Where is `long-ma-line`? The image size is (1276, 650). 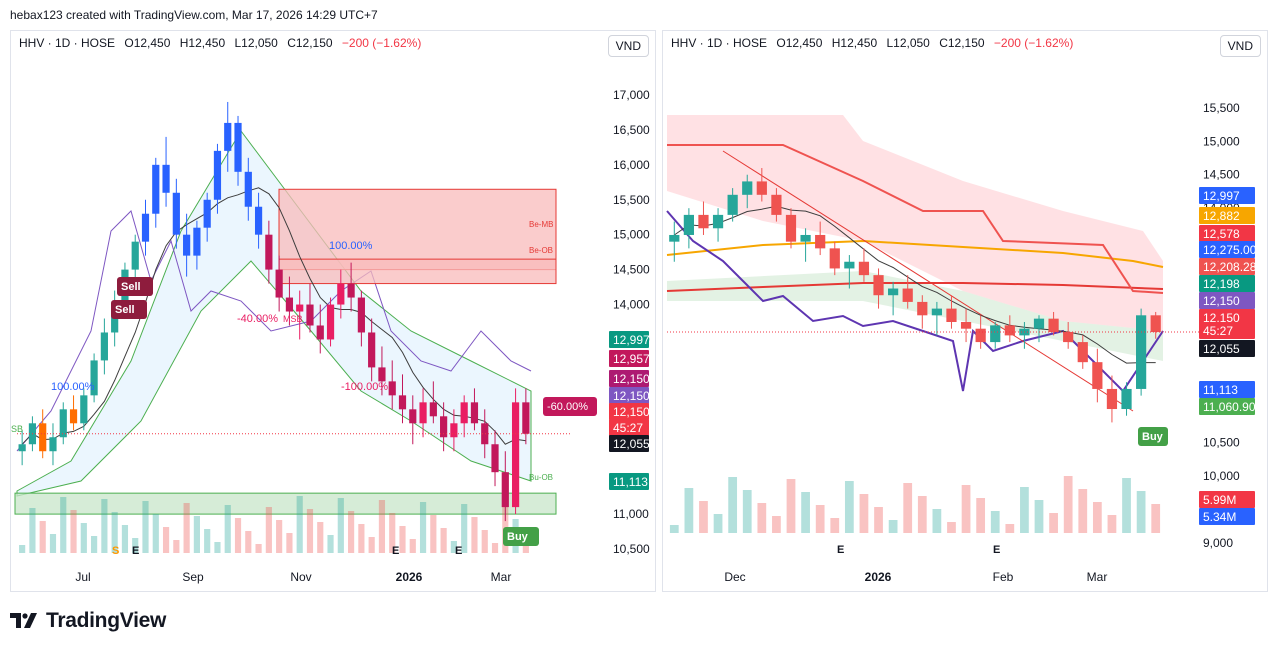
long-ma-line is located at coordinates (915, 253).